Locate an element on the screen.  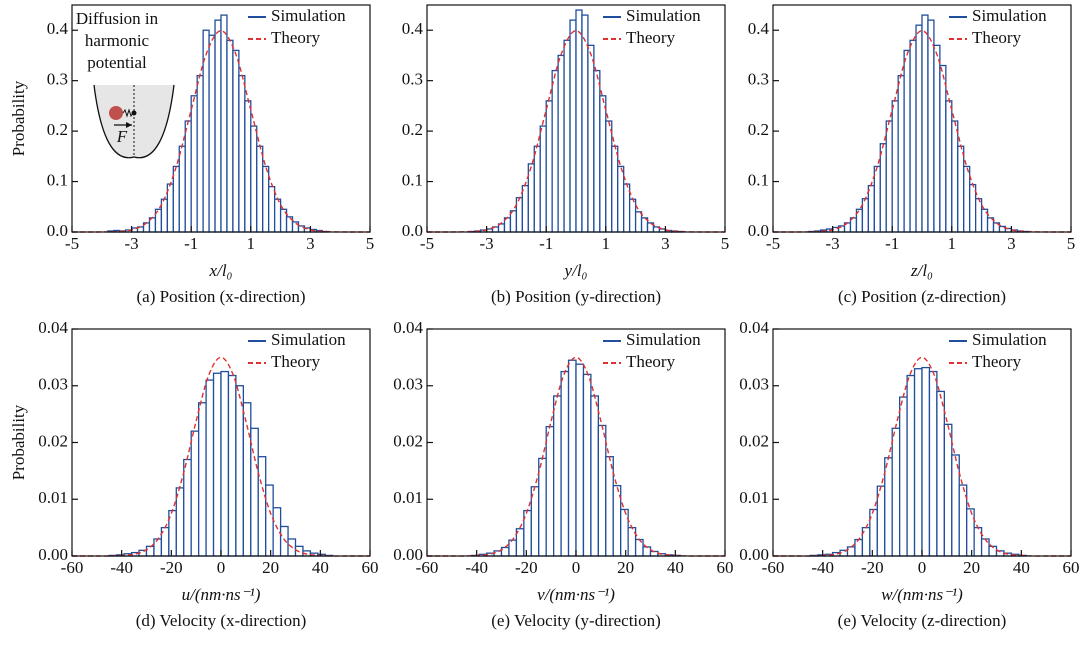
legend-label: Theory is located at coordinates (651, 37).